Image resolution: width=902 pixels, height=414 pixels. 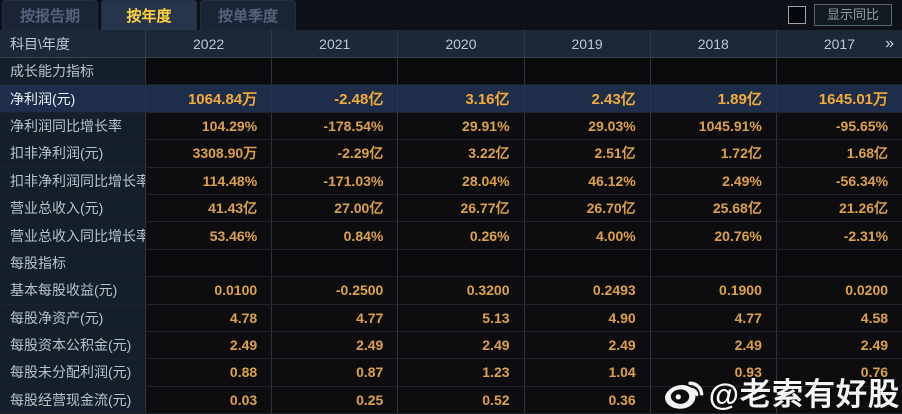 I want to click on cell-value: 0.0100, so click(x=208, y=290).